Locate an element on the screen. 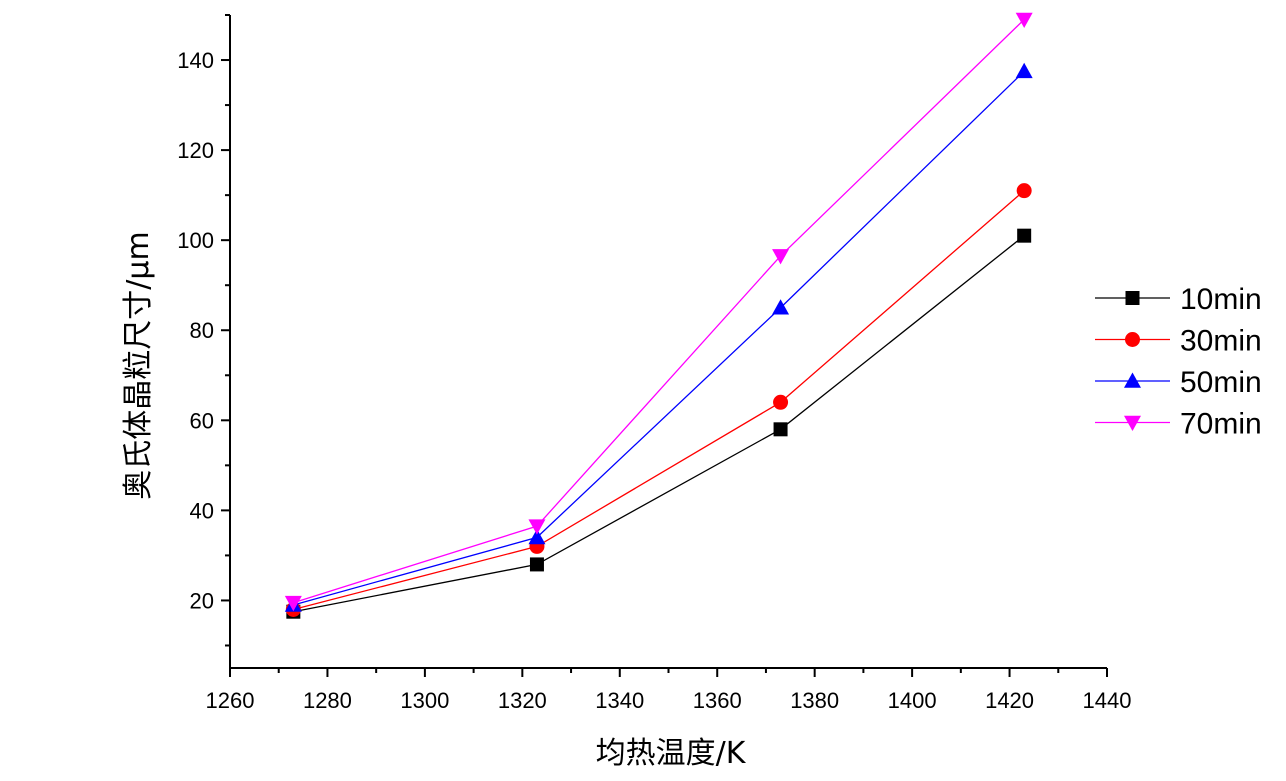 The width and height of the screenshot is (1286, 781). x-axis-title: 均热温度/K is located at coordinates (671, 753).